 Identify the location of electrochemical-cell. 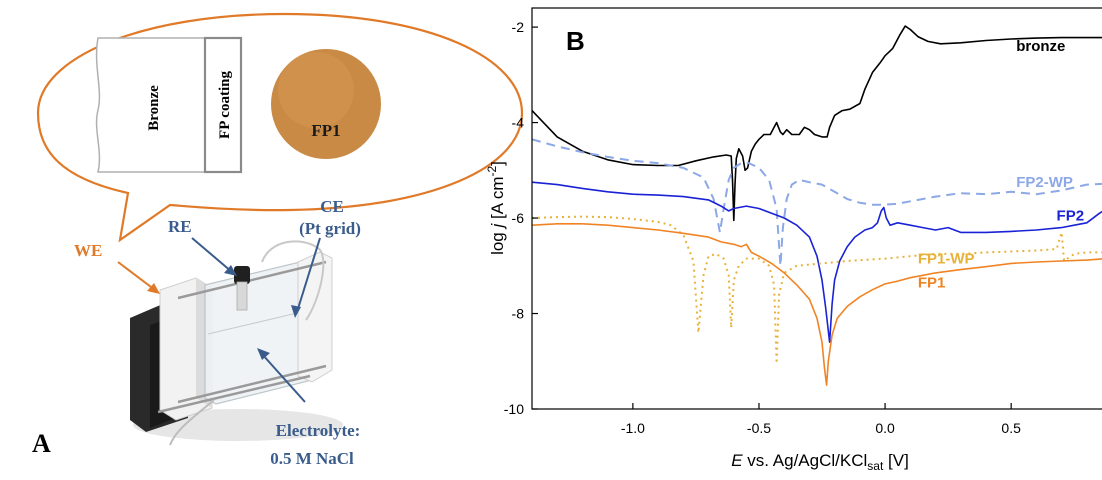
(236, 343).